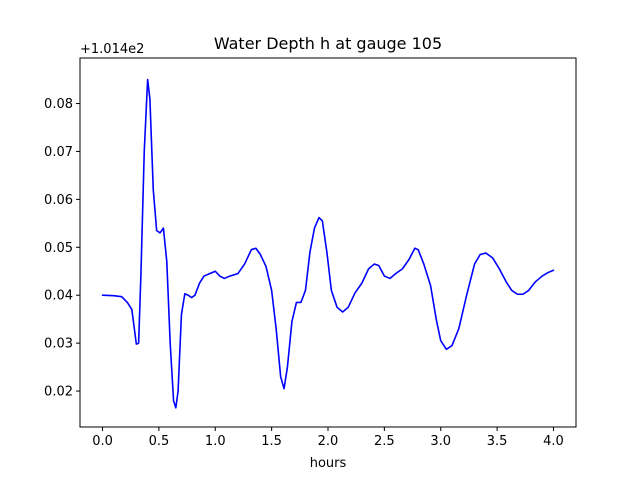  What do you see at coordinates (58, 200) in the screenshot?
I see `y-tick-label: 0.06` at bounding box center [58, 200].